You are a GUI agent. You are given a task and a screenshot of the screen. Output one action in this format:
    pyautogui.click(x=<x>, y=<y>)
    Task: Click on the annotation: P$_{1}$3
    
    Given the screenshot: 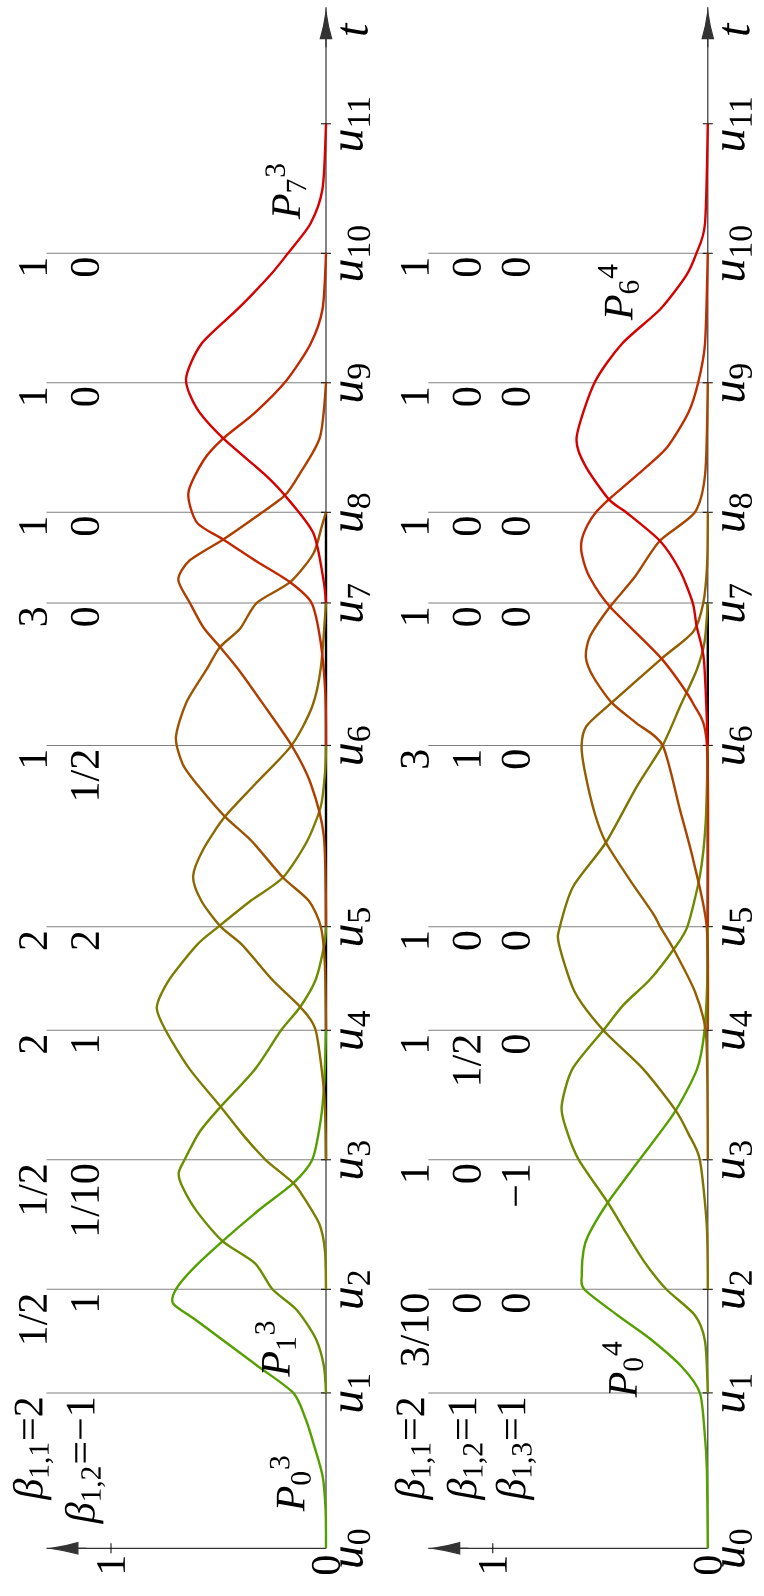 What is the action you would take?
    pyautogui.click(x=275, y=1349)
    